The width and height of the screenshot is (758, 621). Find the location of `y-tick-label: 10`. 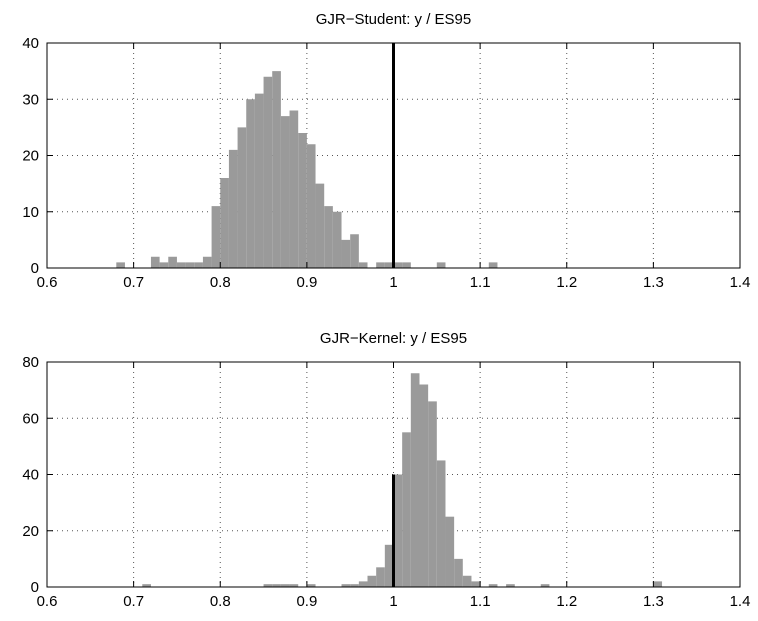

y-tick-label: 10 is located at coordinates (30, 212).